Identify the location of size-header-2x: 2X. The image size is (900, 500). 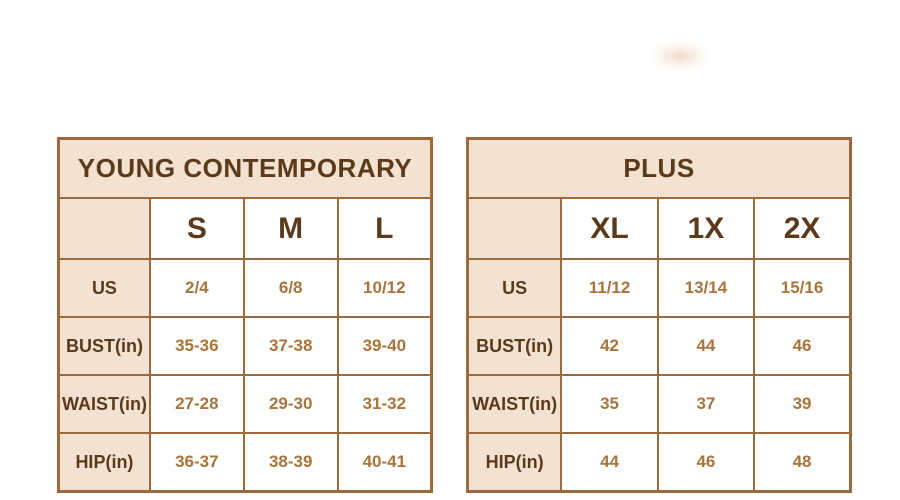
(802, 228).